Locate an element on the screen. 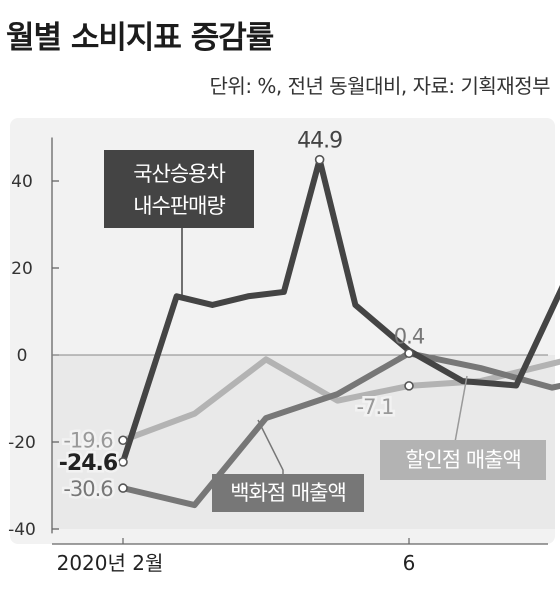 The height and width of the screenshot is (593, 560). car-peak-label: 44.9 is located at coordinates (319, 141).